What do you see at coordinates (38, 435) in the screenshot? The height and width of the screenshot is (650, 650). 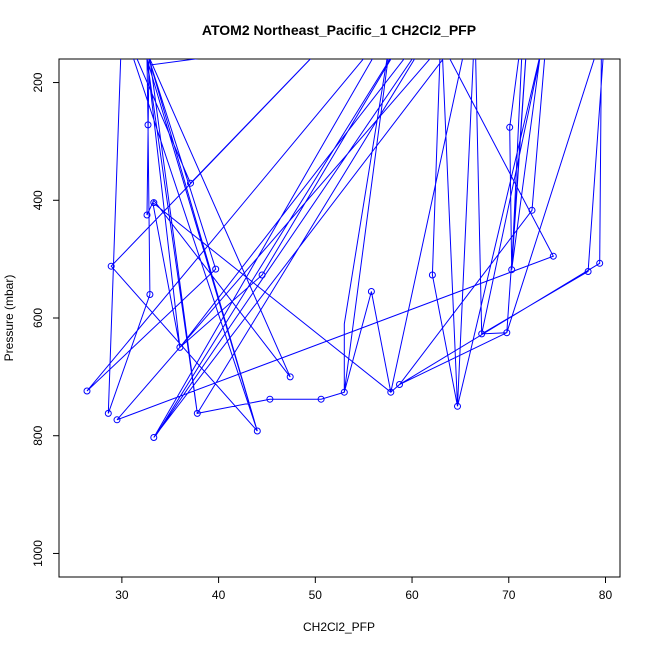 I see `y-tick-label: 800` at bounding box center [38, 435].